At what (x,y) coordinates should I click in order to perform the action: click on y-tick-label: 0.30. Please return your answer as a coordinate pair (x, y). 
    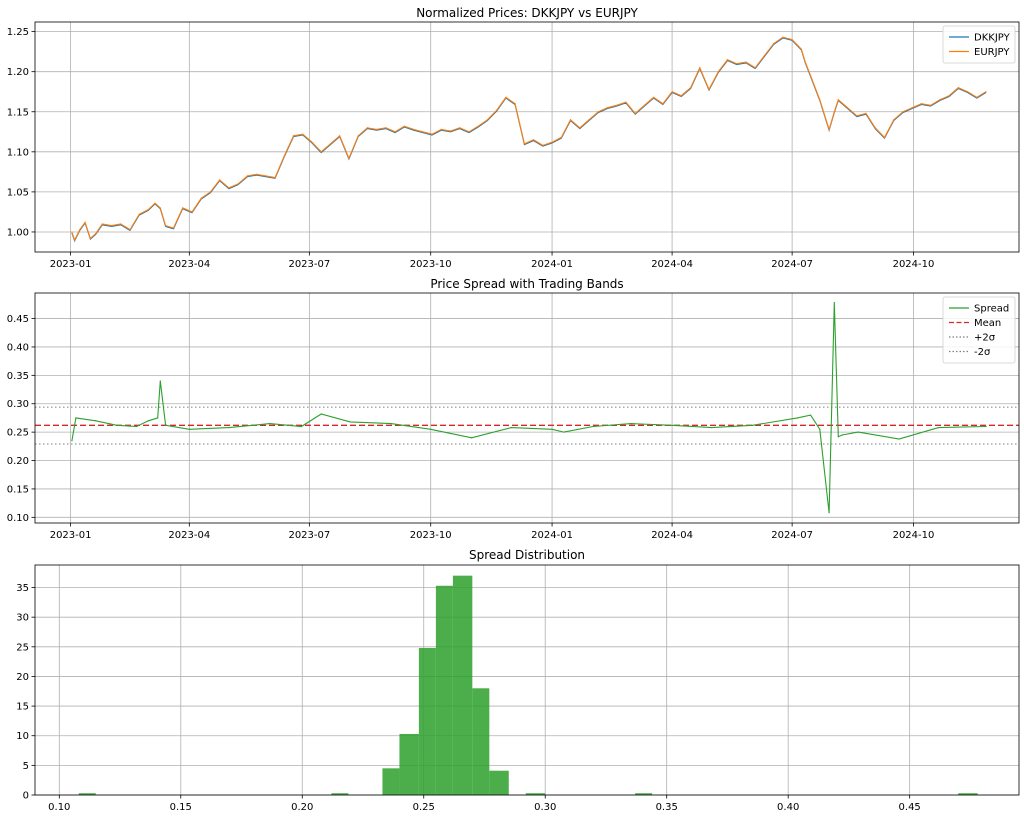
    Looking at the image, I should click on (18, 404).